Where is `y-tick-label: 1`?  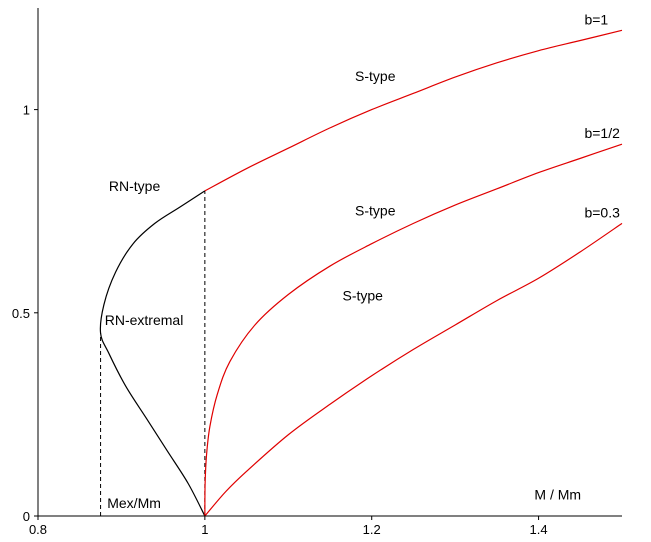 y-tick-label: 1 is located at coordinates (26, 110).